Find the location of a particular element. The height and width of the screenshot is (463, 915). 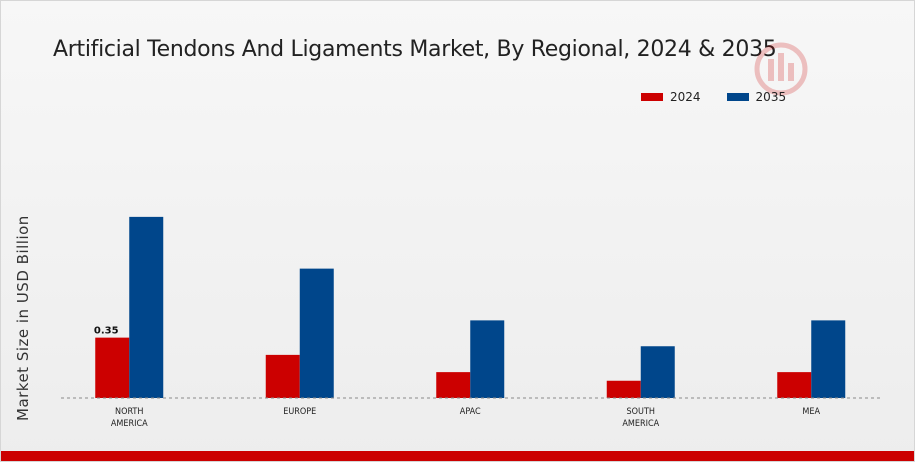

legend-item-2024: 2024 is located at coordinates (671, 97).